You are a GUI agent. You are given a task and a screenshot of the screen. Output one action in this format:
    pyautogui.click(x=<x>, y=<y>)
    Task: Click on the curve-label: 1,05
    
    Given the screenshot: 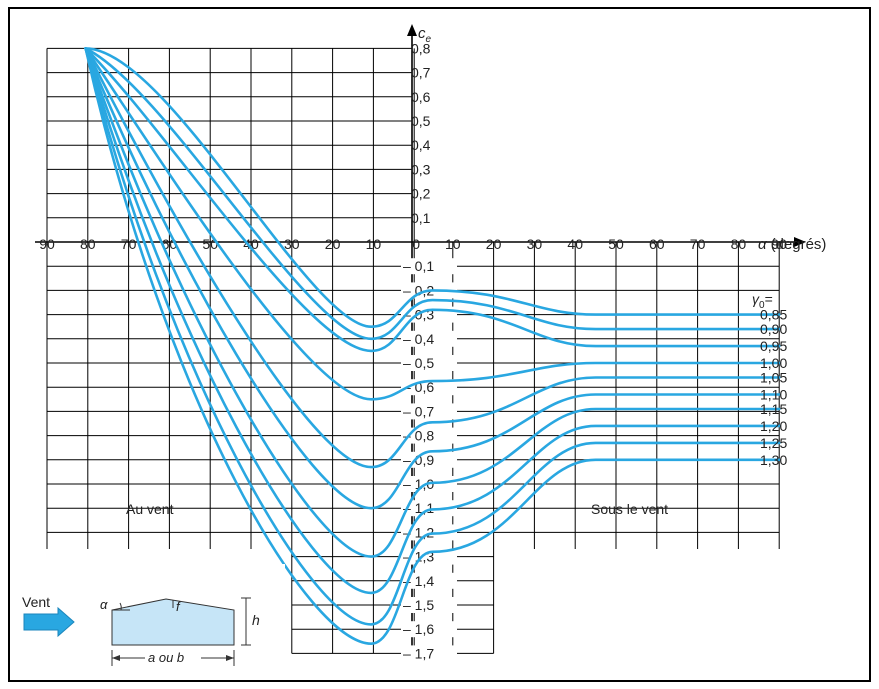 What is the action you would take?
    pyautogui.click(x=773, y=378)
    